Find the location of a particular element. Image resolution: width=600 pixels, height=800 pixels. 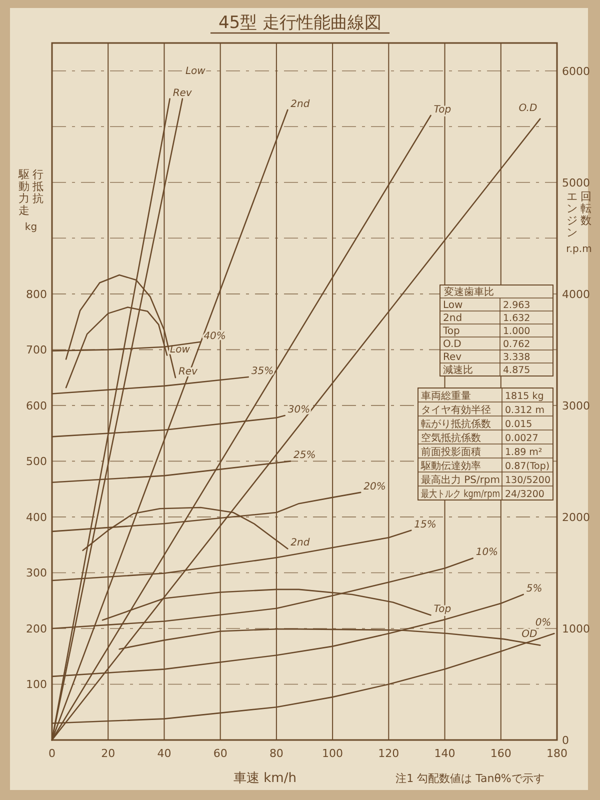

series-label: O.D is located at coordinates (528, 108).